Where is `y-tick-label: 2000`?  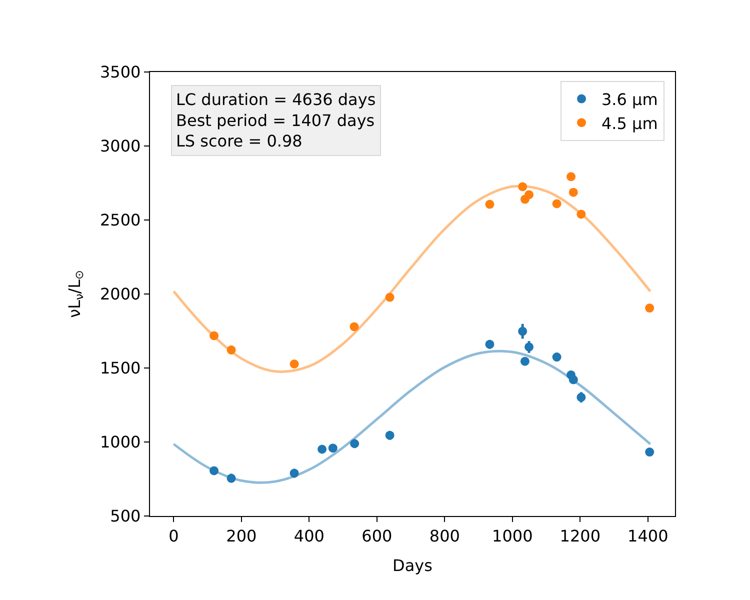
y-tick-label: 2000 is located at coordinates (120, 294).